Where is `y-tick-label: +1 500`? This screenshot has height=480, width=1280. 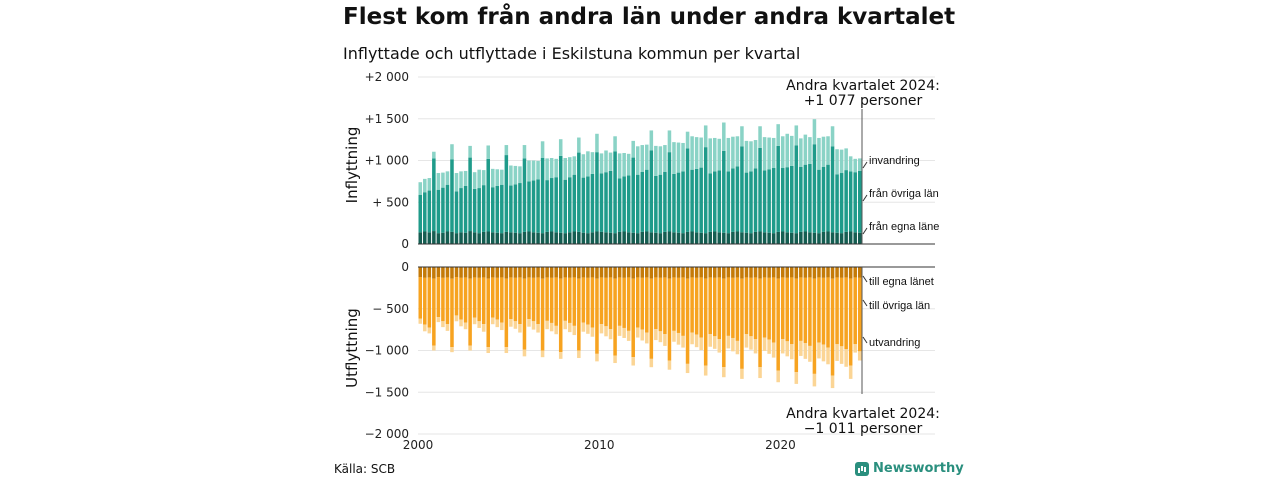
y-tick-label: +1 500 is located at coordinates (387, 119).